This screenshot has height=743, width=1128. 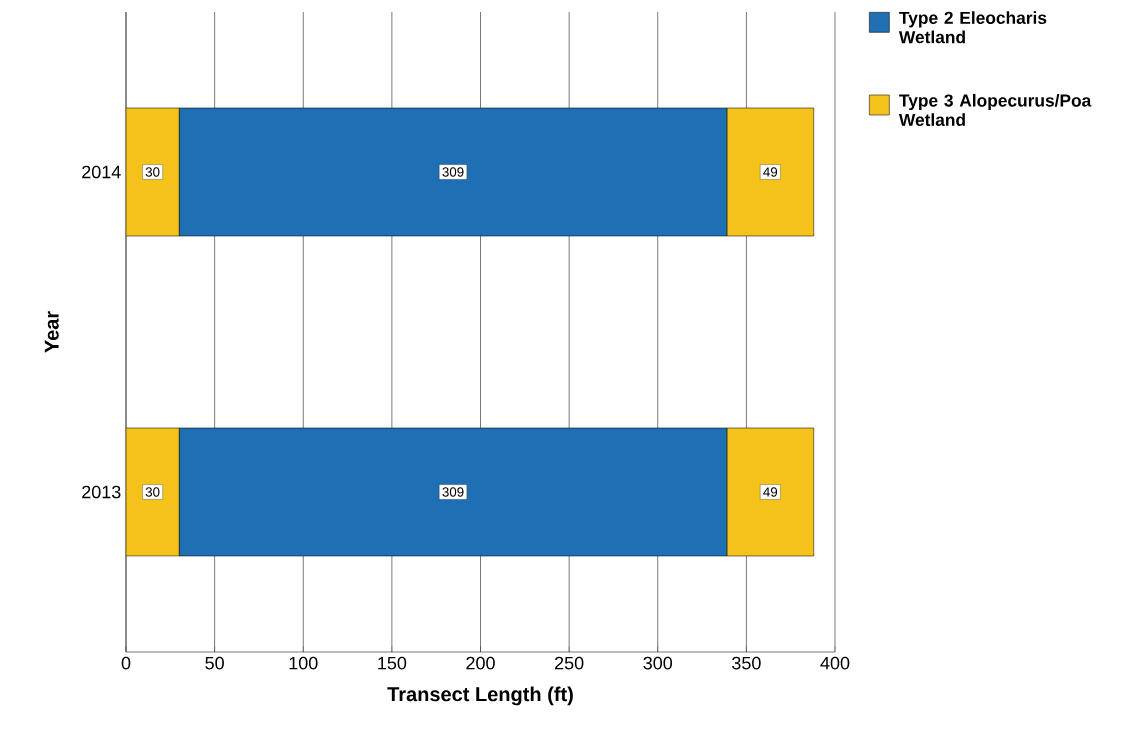 I want to click on x-tick-label: 350, so click(x=746, y=663).